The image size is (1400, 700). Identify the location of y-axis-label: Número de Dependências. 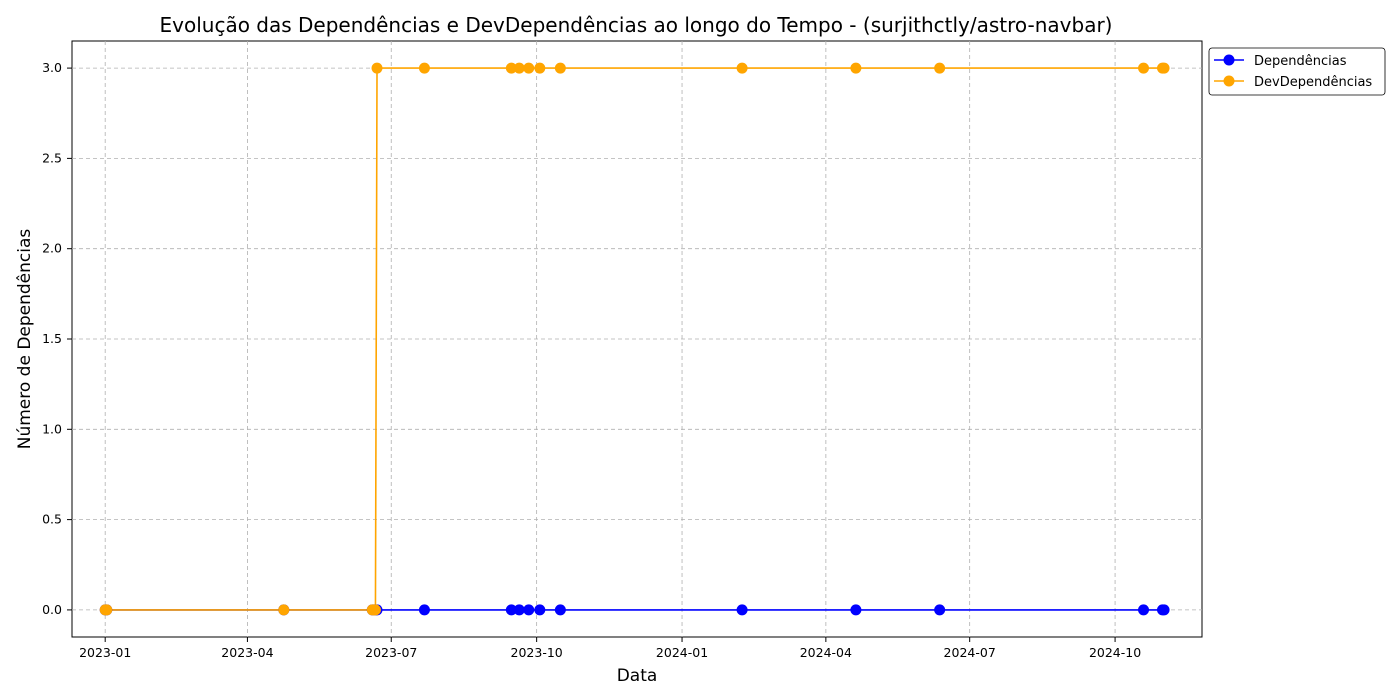
(25, 339).